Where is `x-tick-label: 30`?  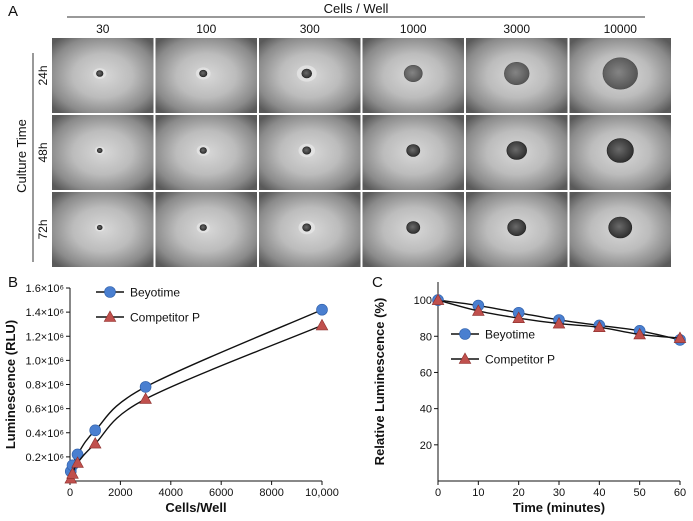
x-tick-label: 30 is located at coordinates (559, 493).